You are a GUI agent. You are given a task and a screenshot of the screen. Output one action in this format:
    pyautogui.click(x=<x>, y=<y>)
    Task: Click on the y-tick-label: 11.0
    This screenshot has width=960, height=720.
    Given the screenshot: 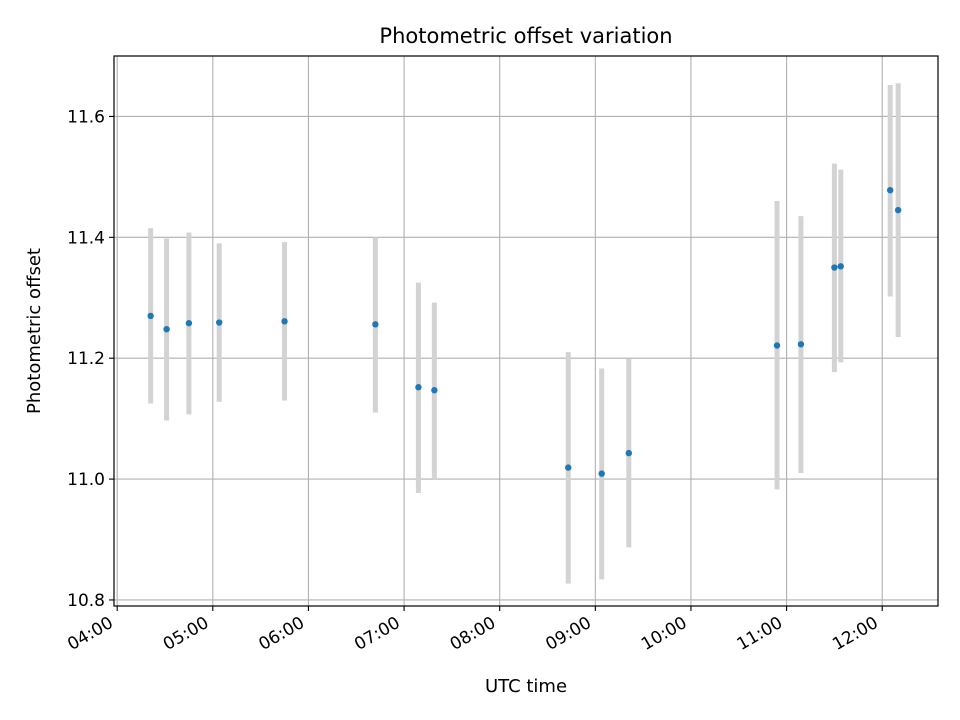 What is the action you would take?
    pyautogui.click(x=86, y=480)
    